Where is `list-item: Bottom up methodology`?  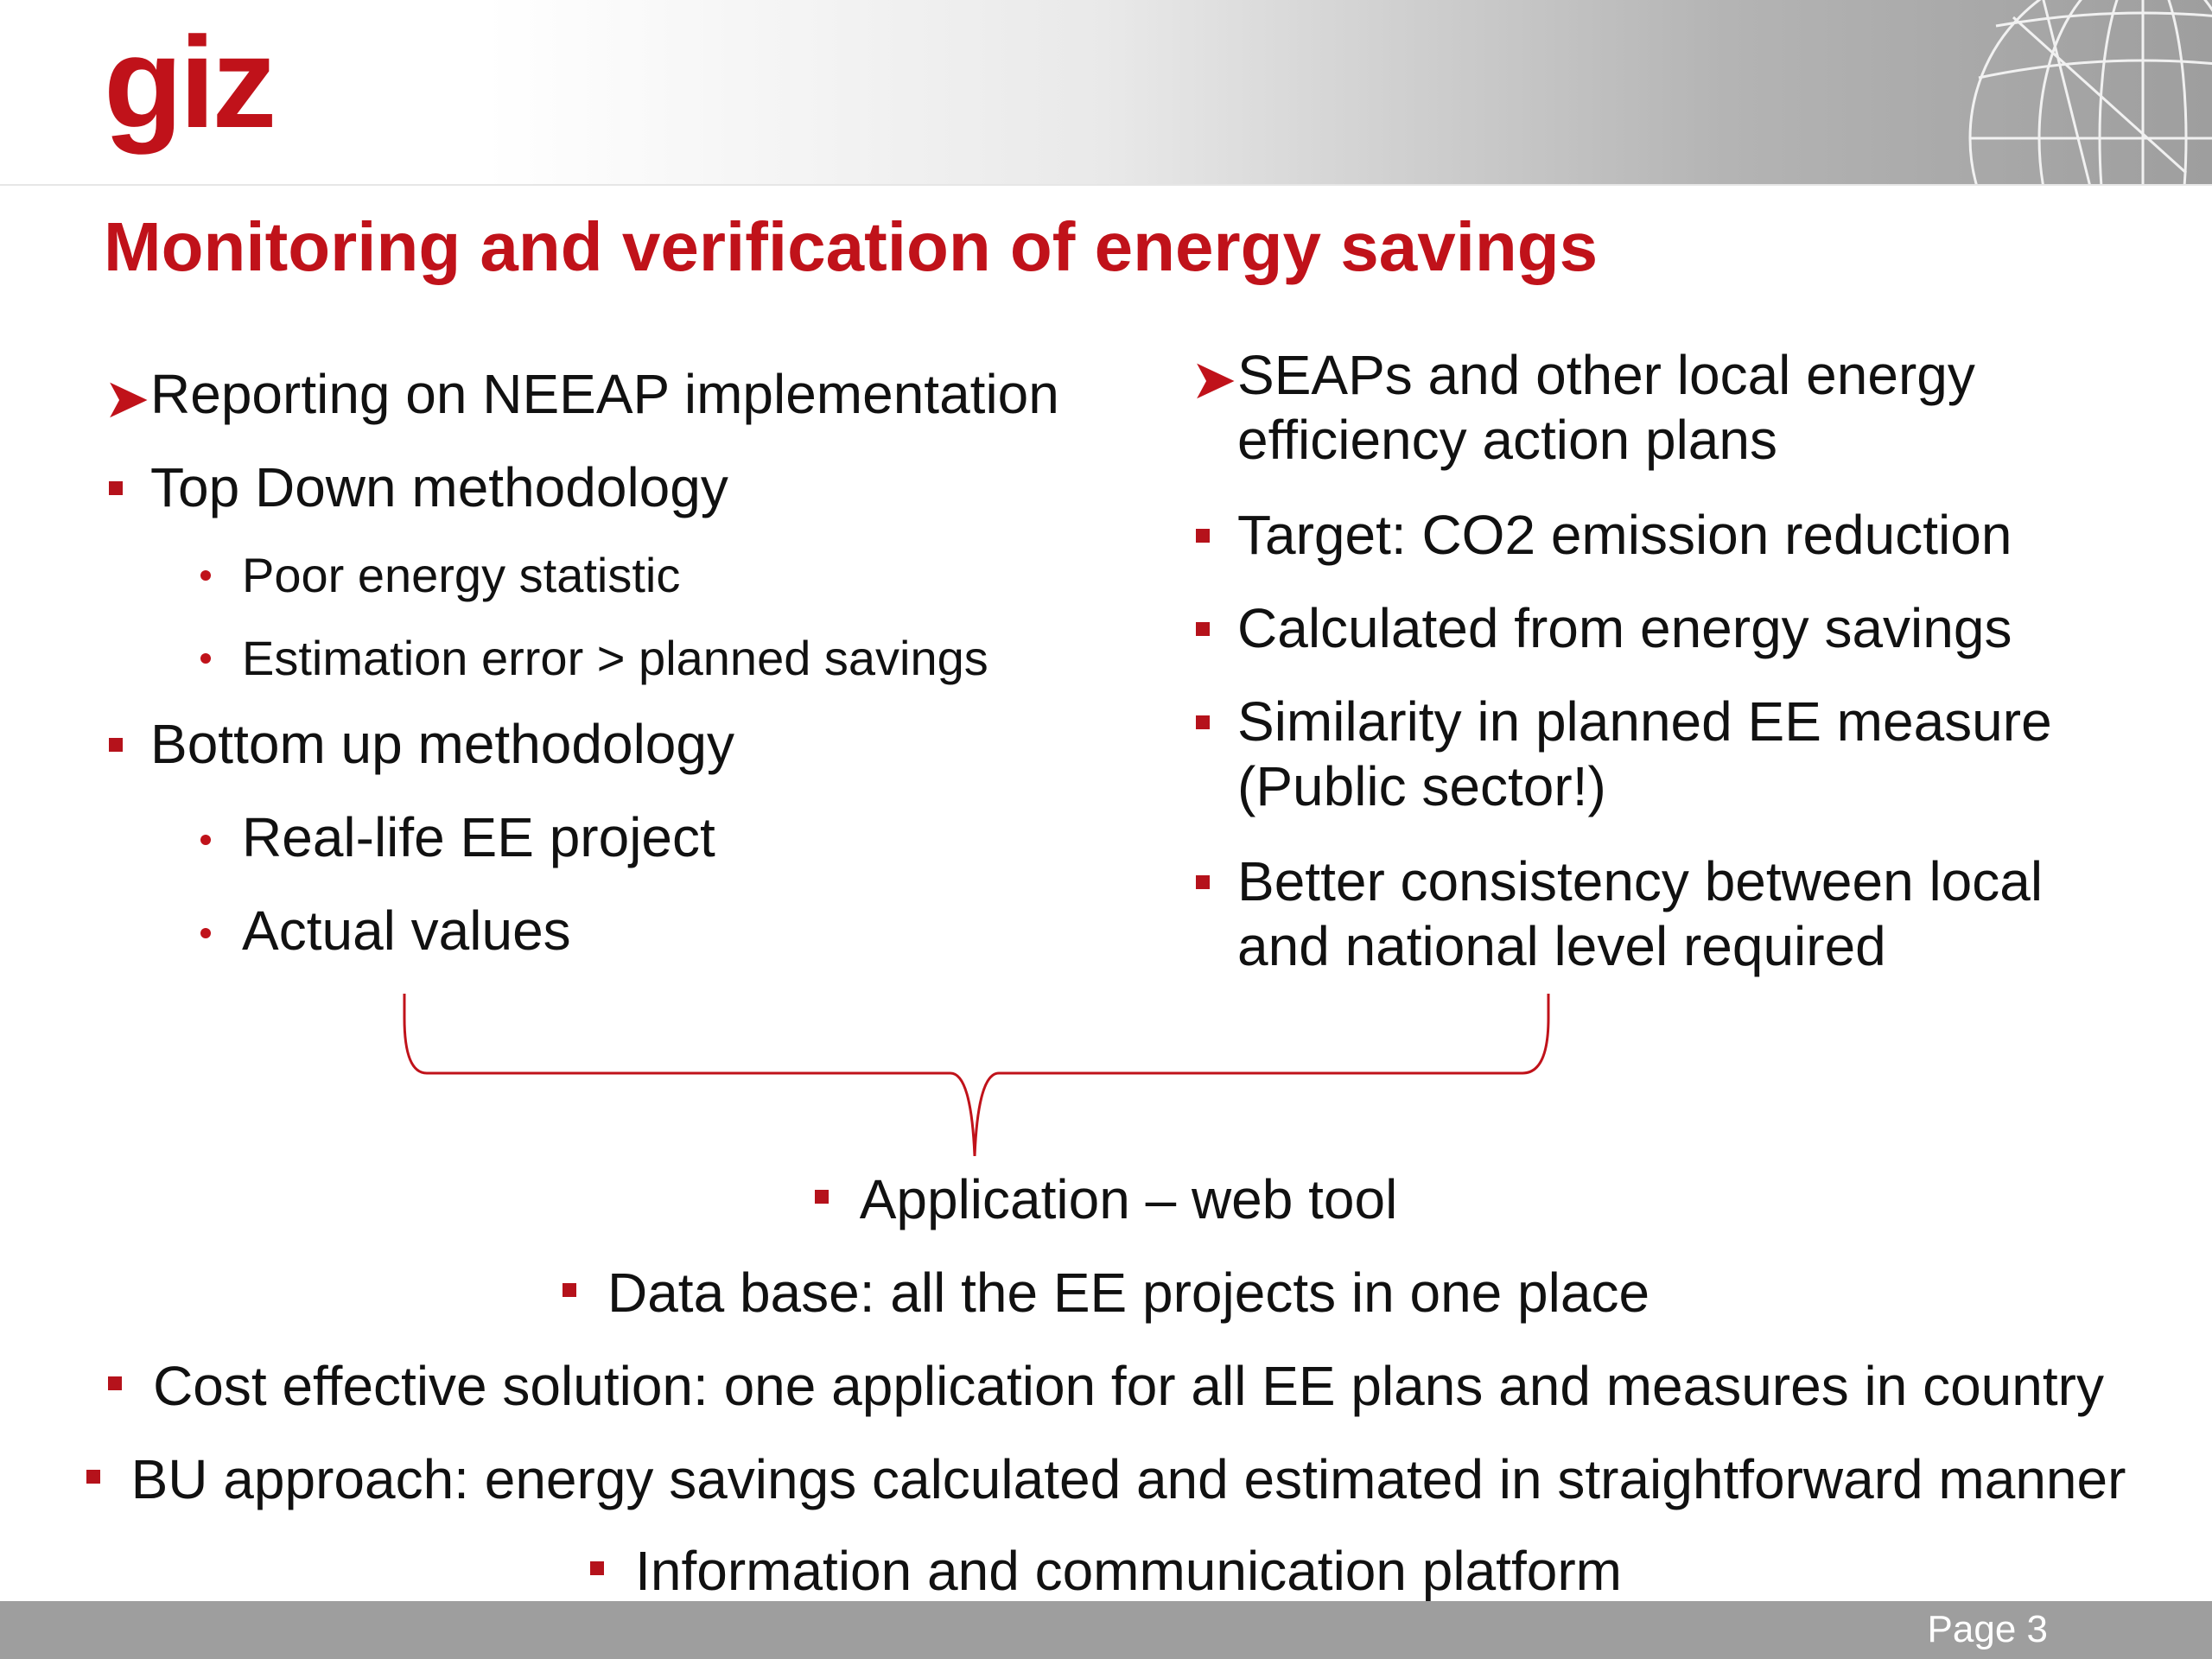 list-item: Bottom up methodology is located at coordinates (442, 744).